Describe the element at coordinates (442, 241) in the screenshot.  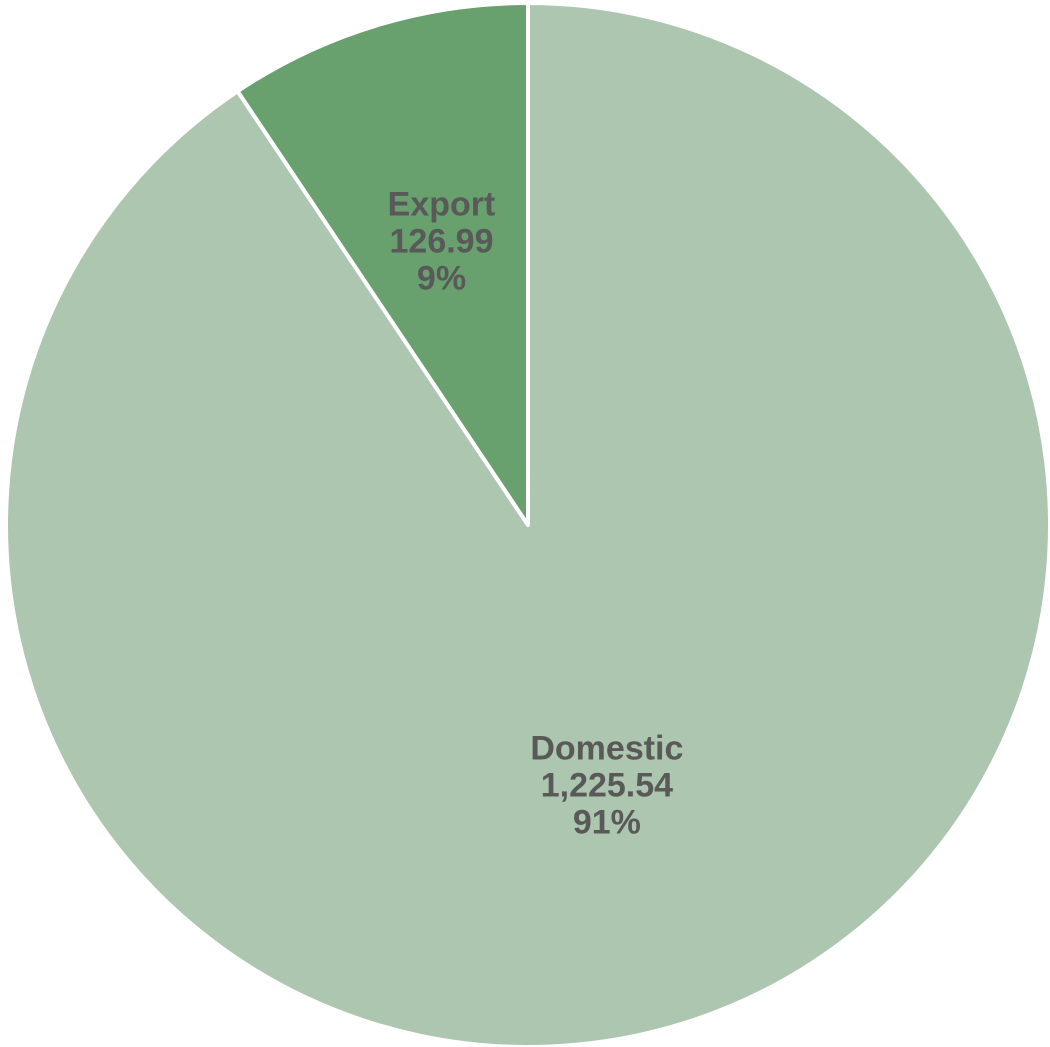
I see `slice-value-label: 126.99` at that location.